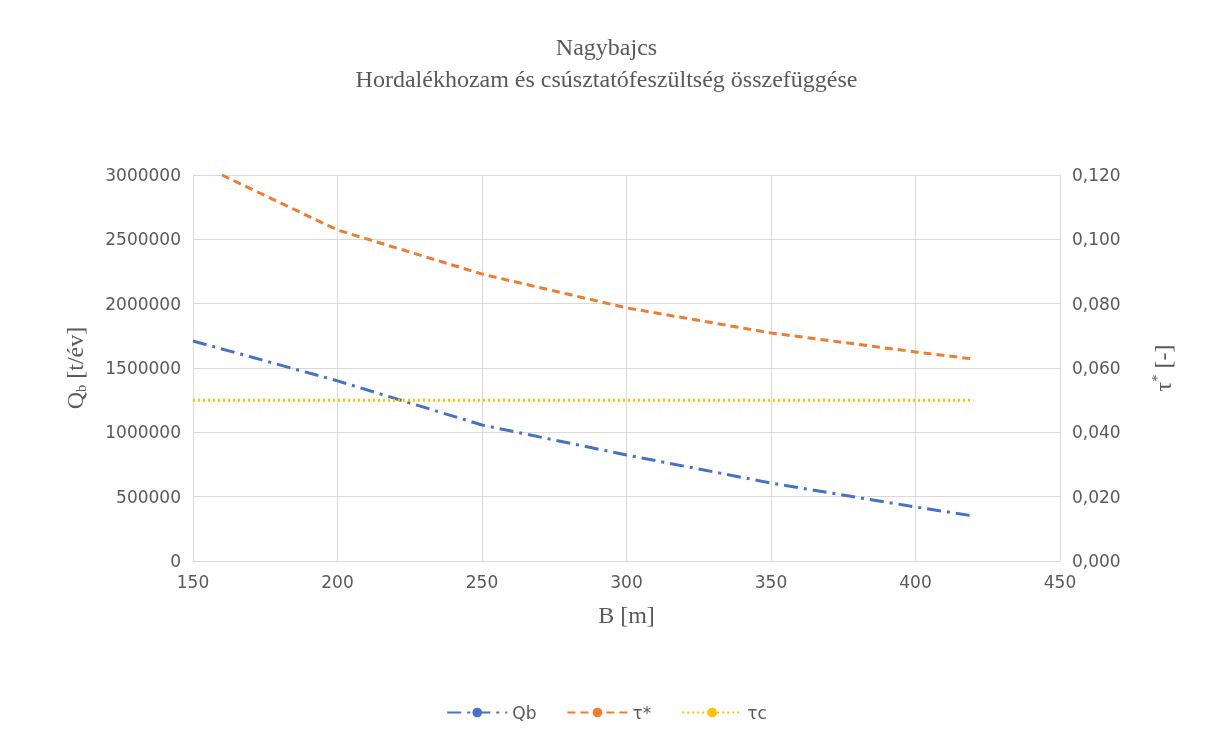 The width and height of the screenshot is (1213, 740). Describe the element at coordinates (175, 561) in the screenshot. I see `y-tick-label: 0` at that location.